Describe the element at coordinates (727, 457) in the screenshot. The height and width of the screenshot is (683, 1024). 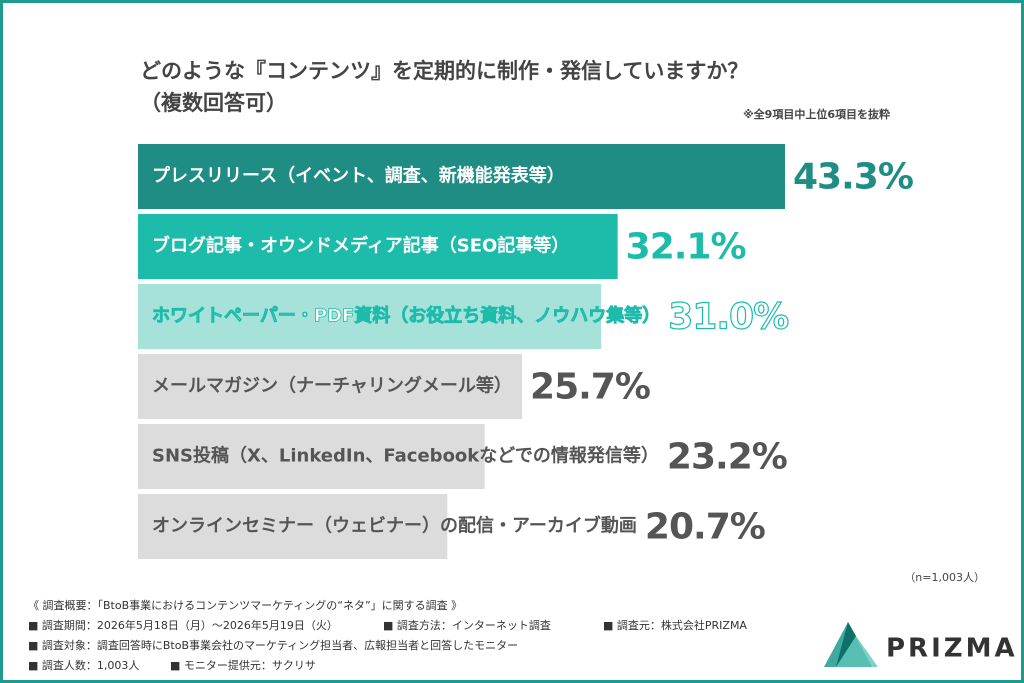
I see `value-label: 23.2%` at that location.